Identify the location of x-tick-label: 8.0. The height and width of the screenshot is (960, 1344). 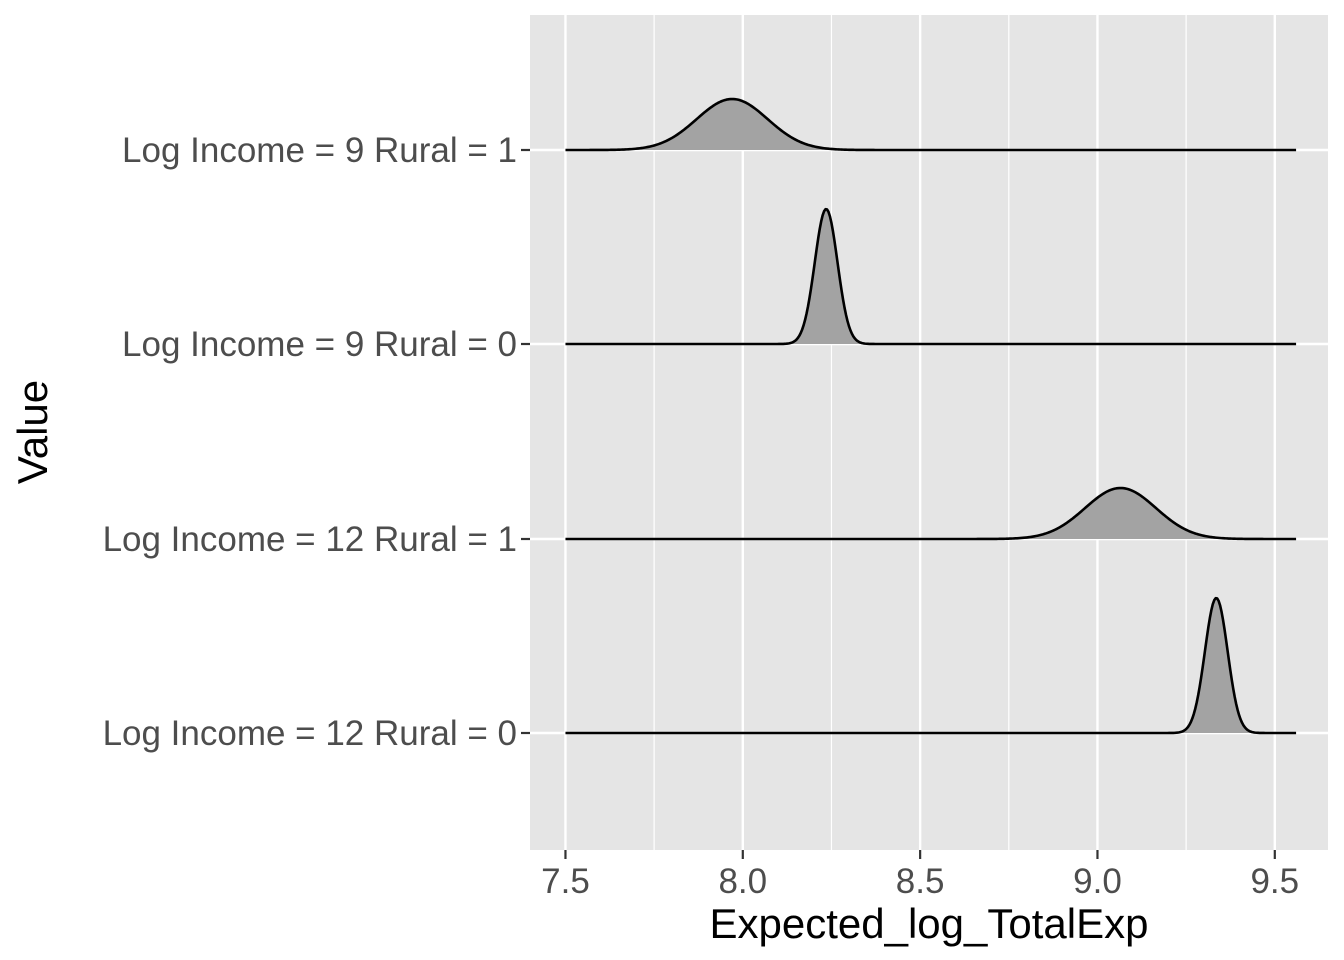
(742, 881).